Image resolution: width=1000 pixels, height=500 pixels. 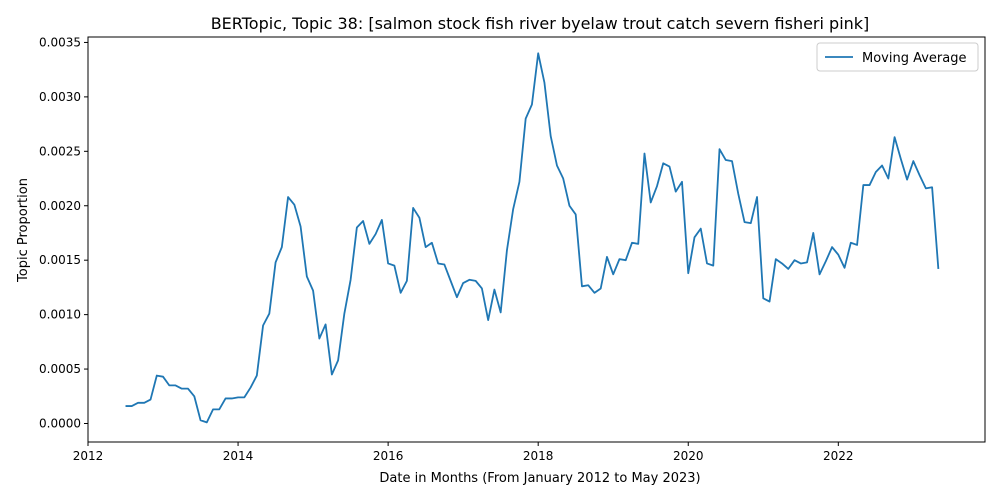 I want to click on legend-box, so click(x=897, y=57).